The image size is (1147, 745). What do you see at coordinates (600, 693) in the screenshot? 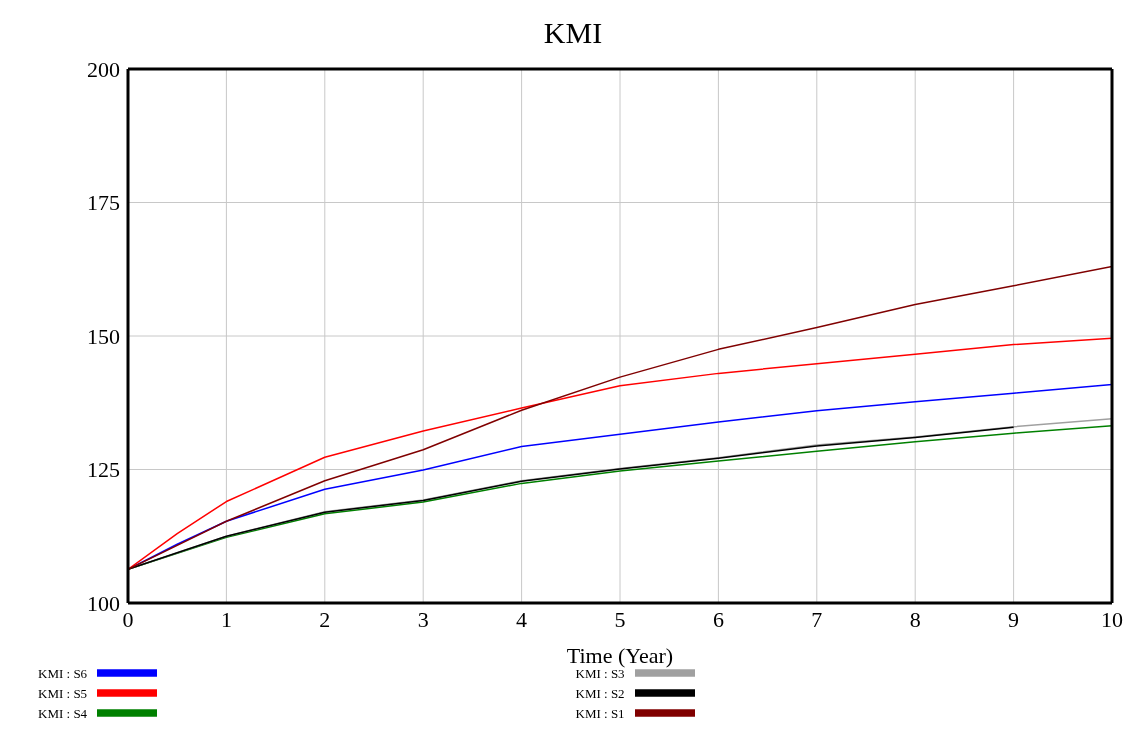
I see `legend-label: KMI : S2` at bounding box center [600, 693].